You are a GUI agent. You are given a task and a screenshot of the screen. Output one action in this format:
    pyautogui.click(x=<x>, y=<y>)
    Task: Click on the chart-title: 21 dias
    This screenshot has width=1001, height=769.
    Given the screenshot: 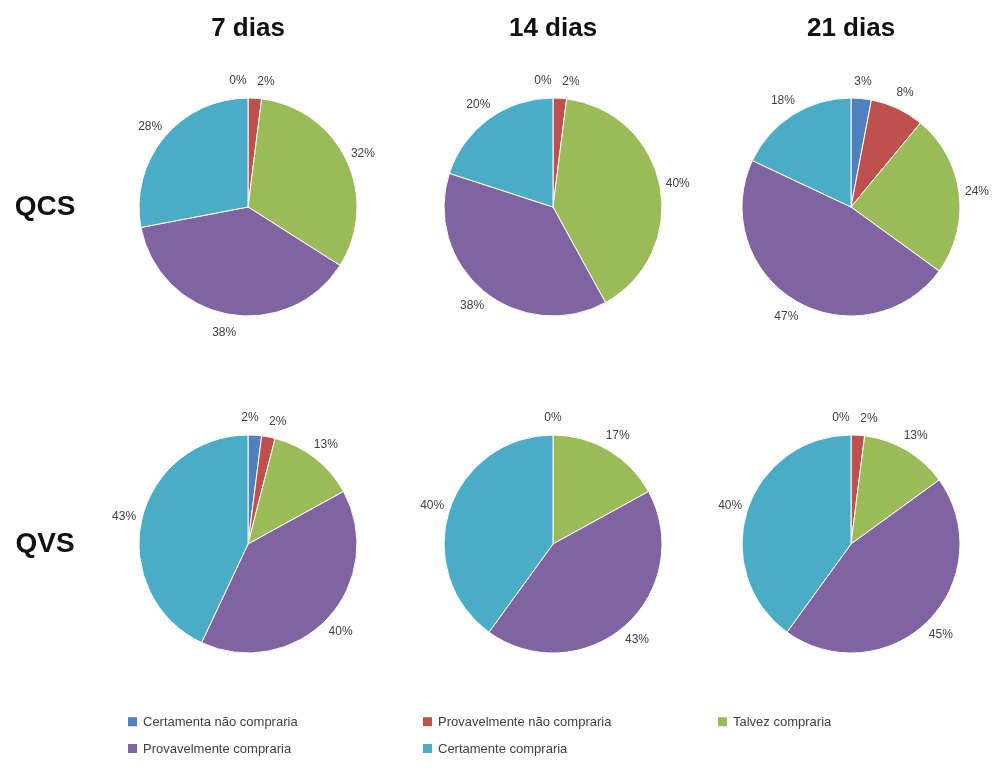 What is the action you would take?
    pyautogui.click(x=851, y=27)
    